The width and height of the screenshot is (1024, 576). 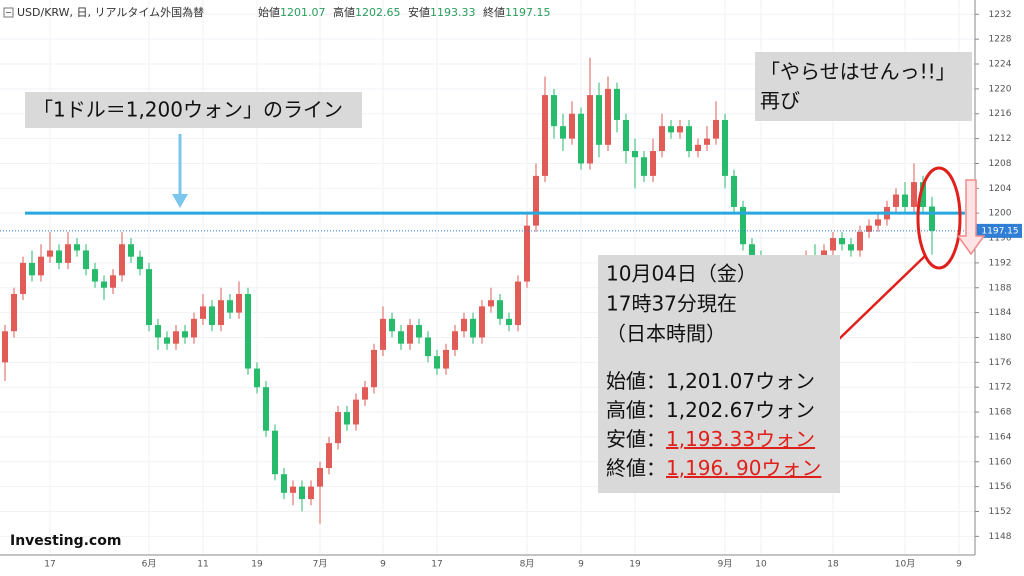 What do you see at coordinates (905, 564) in the screenshot?
I see `x-tick-label: 10月` at bounding box center [905, 564].